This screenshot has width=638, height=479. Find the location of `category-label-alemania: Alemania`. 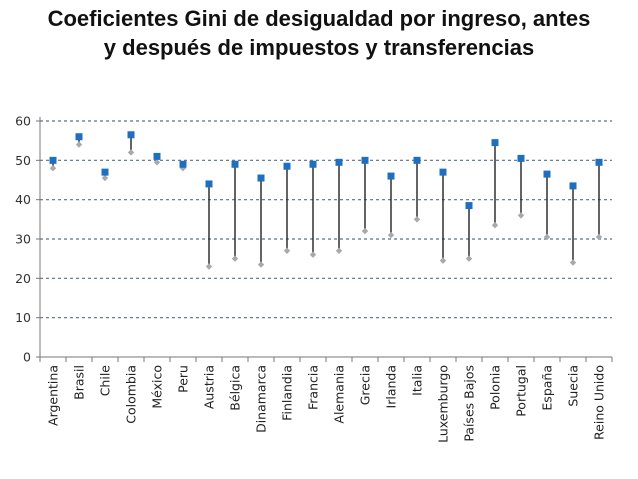

category-label-alemania: Alemania is located at coordinates (339, 394).